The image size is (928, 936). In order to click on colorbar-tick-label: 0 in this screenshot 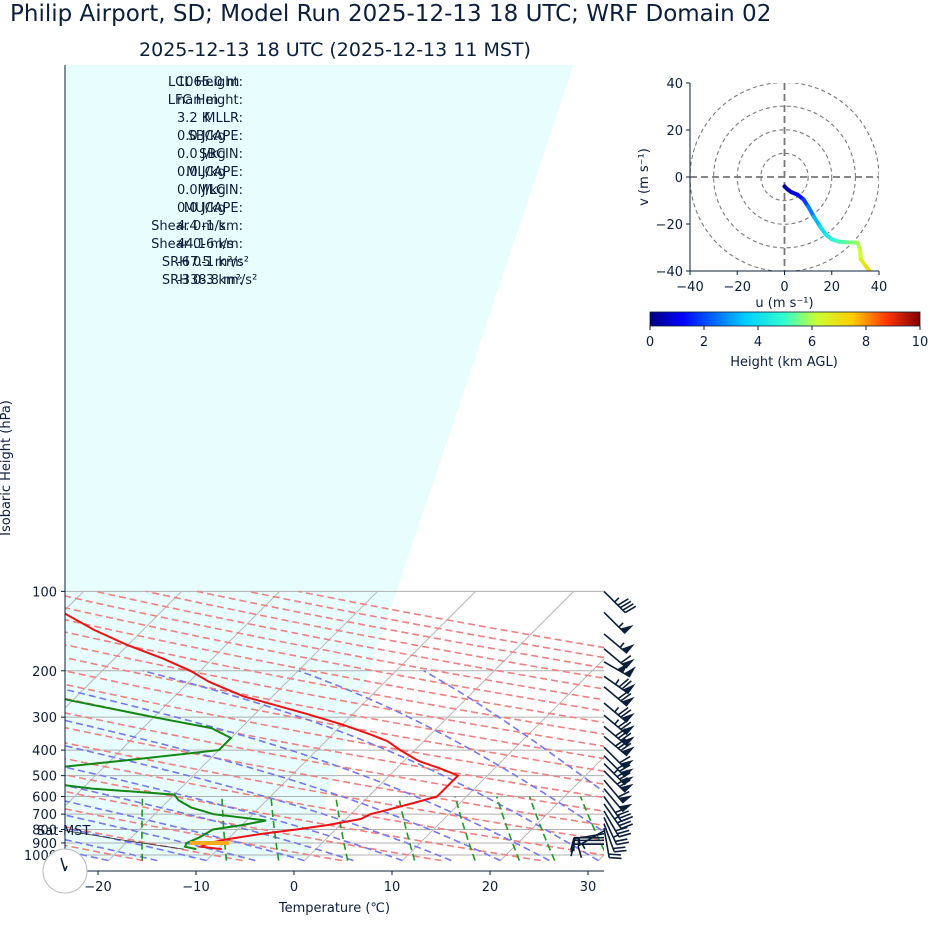, I will do `click(650, 342)`.